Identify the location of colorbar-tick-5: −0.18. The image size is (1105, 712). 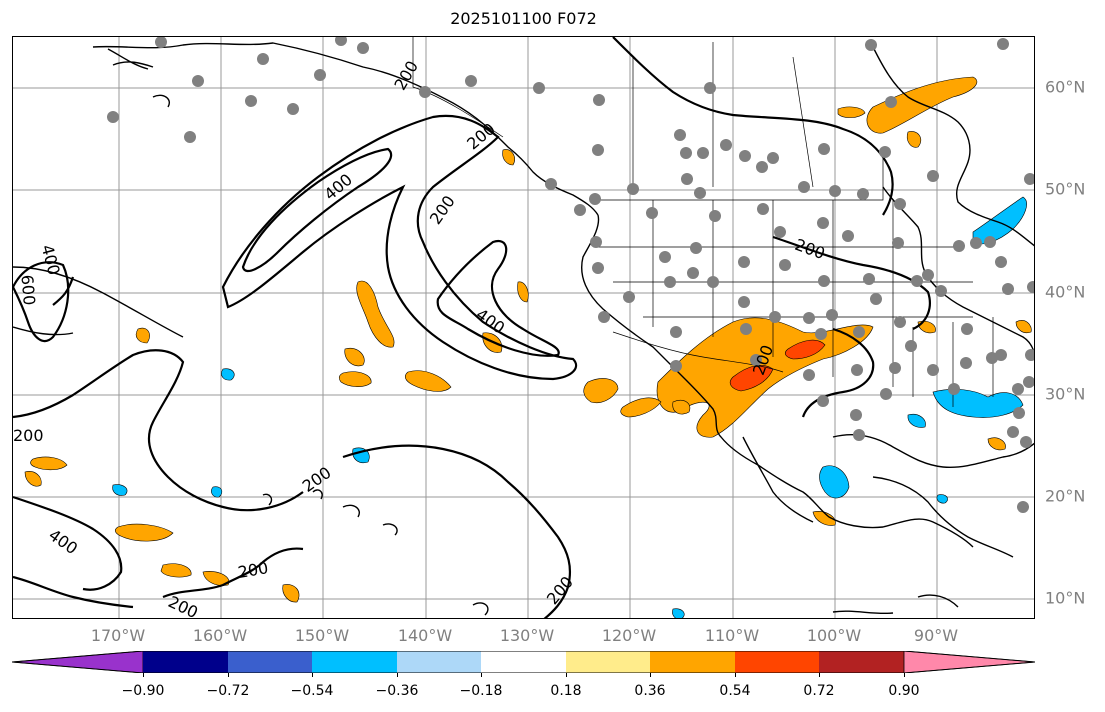
(481, 691).